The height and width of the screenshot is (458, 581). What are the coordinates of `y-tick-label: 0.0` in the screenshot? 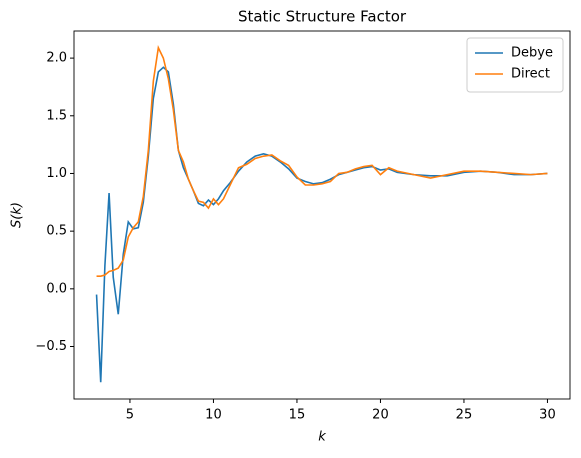 It's located at (56, 288).